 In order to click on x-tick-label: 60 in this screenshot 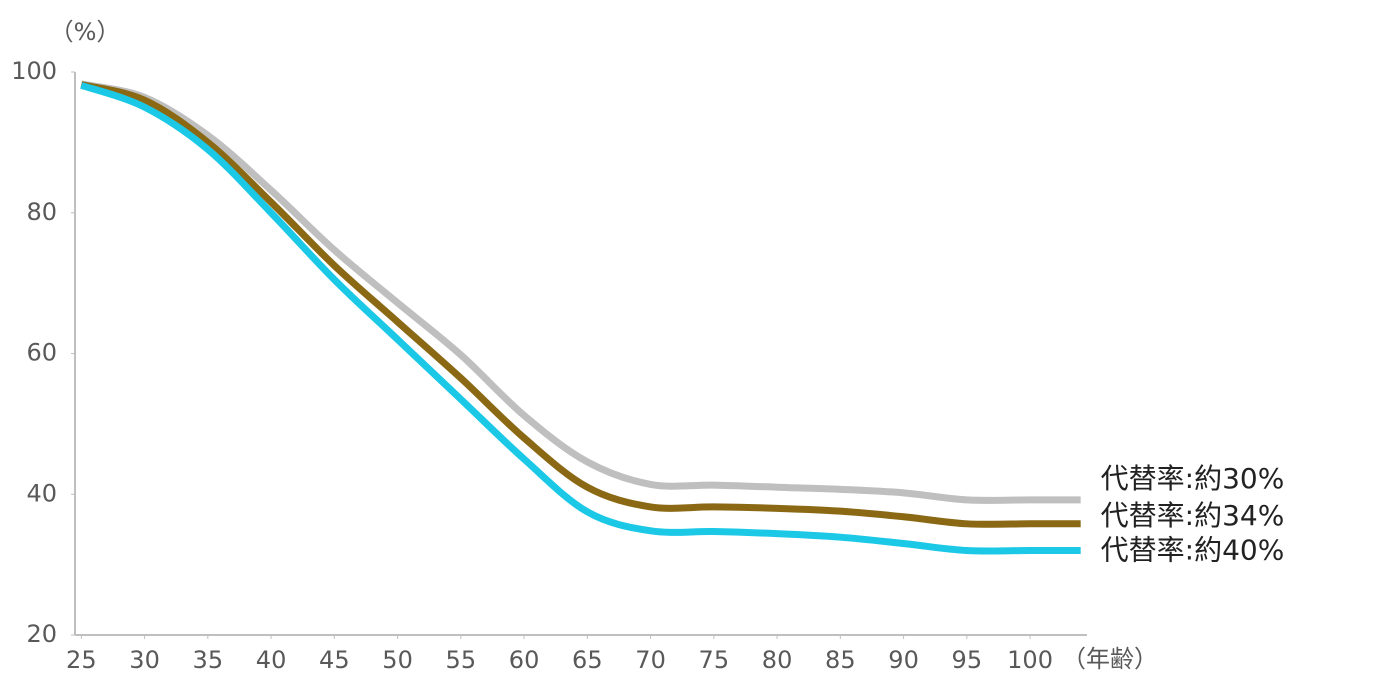, I will do `click(524, 660)`.